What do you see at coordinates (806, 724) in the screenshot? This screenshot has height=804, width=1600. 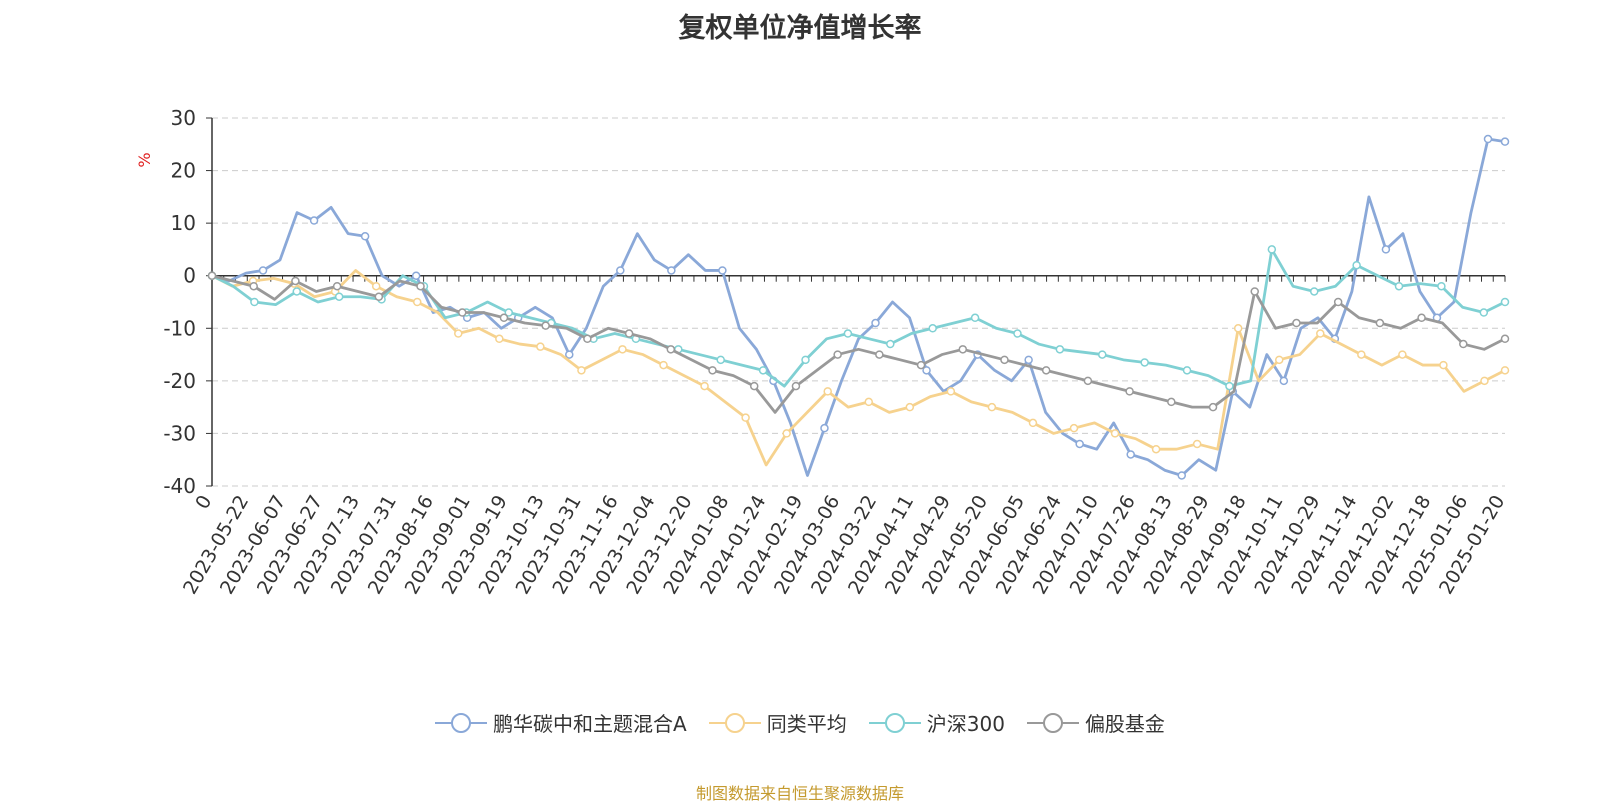 I see `legend-label: 同类平均` at bounding box center [806, 724].